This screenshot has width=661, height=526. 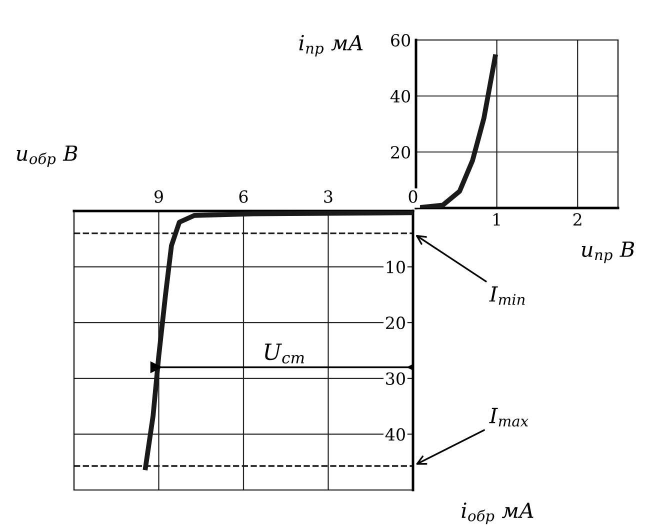 I want to click on x-tick-label: 2, so click(x=577, y=219).